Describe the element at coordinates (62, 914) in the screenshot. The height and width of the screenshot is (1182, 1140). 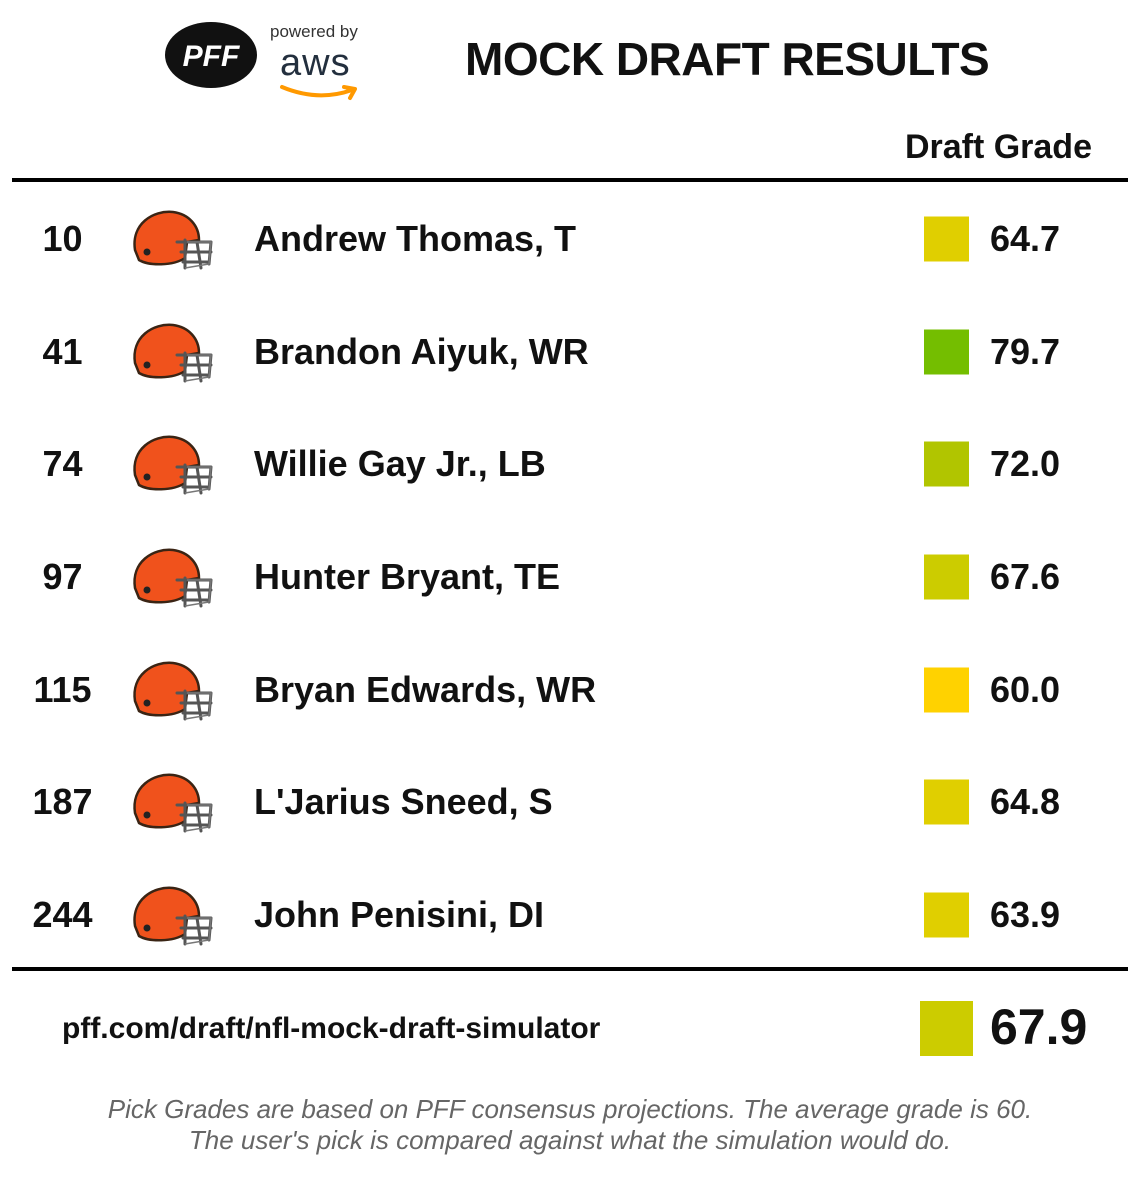
I see `pick-number: 244` at that location.